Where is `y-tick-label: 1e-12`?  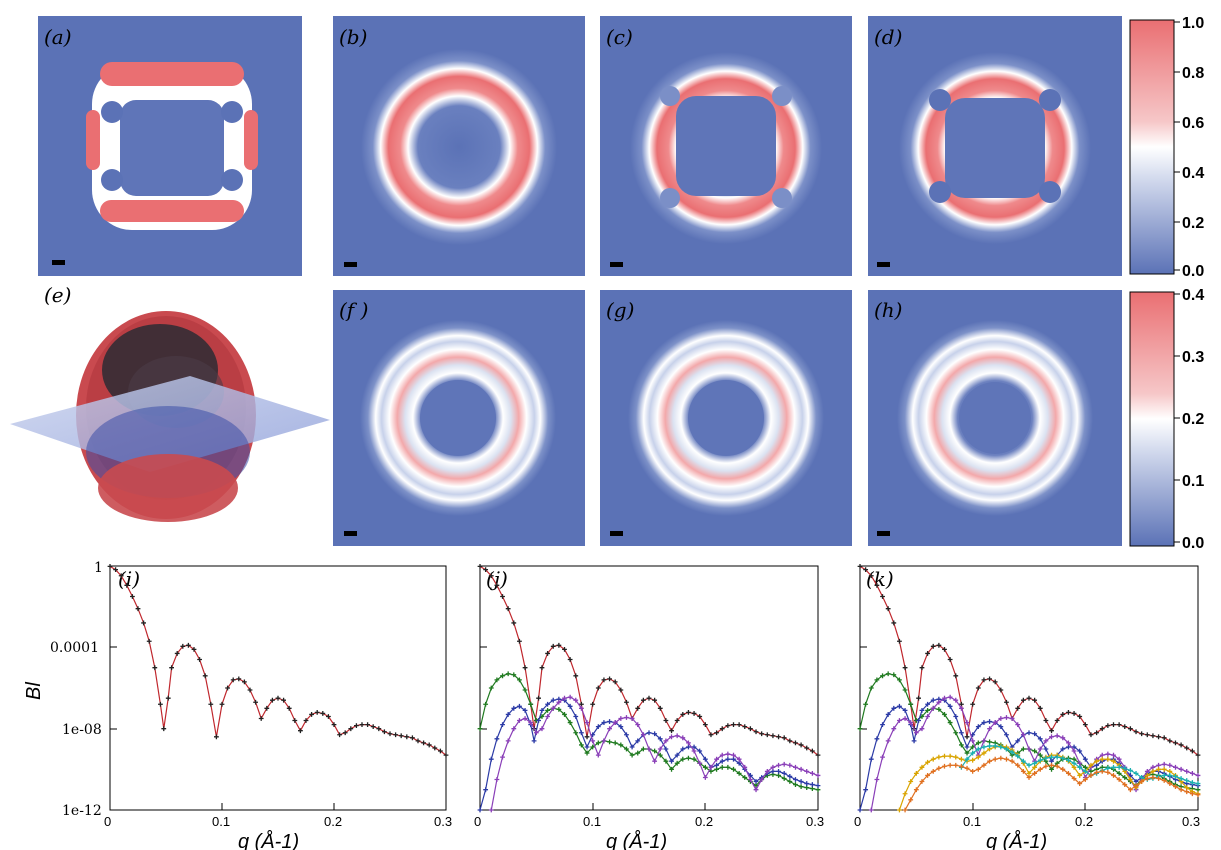
y-tick-label: 1e-12 is located at coordinates (82, 811).